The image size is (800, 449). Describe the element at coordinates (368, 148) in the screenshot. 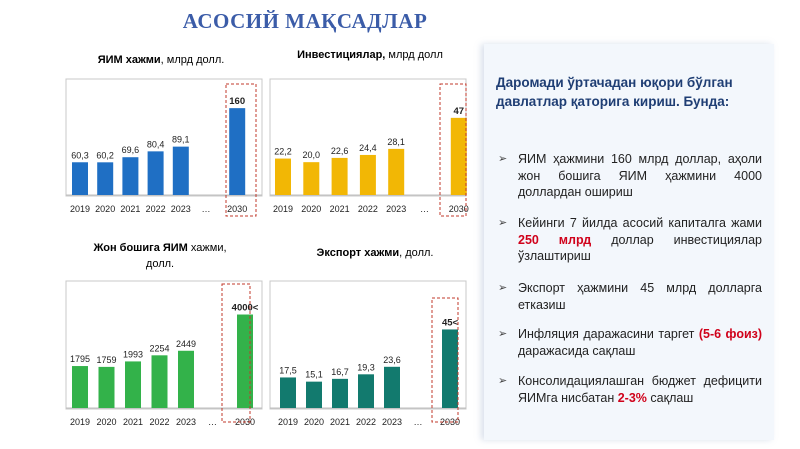

I see `data-label-investment-2022: 24,4` at that location.